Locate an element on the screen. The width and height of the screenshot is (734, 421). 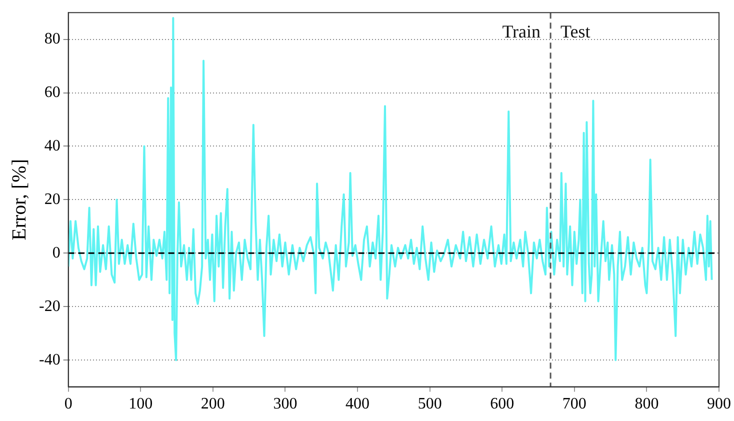
y-tick-label: 60 is located at coordinates (52, 92).